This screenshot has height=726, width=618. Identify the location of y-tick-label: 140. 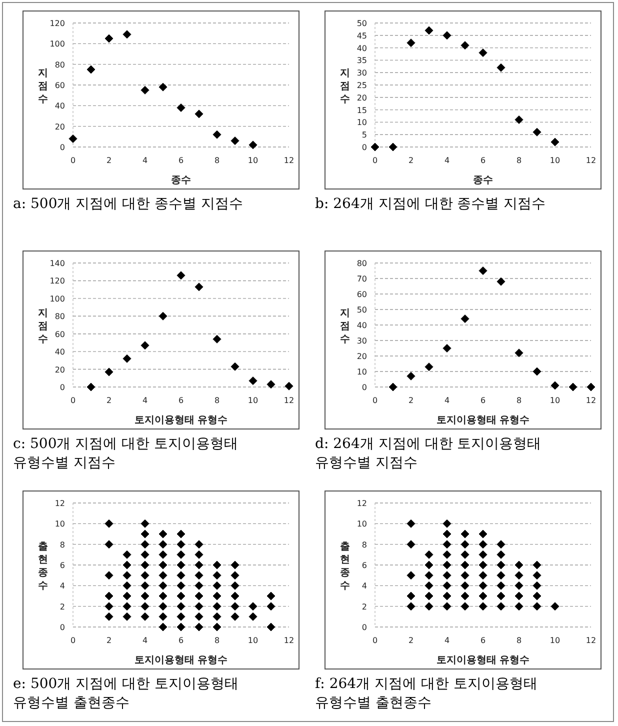
(57, 263).